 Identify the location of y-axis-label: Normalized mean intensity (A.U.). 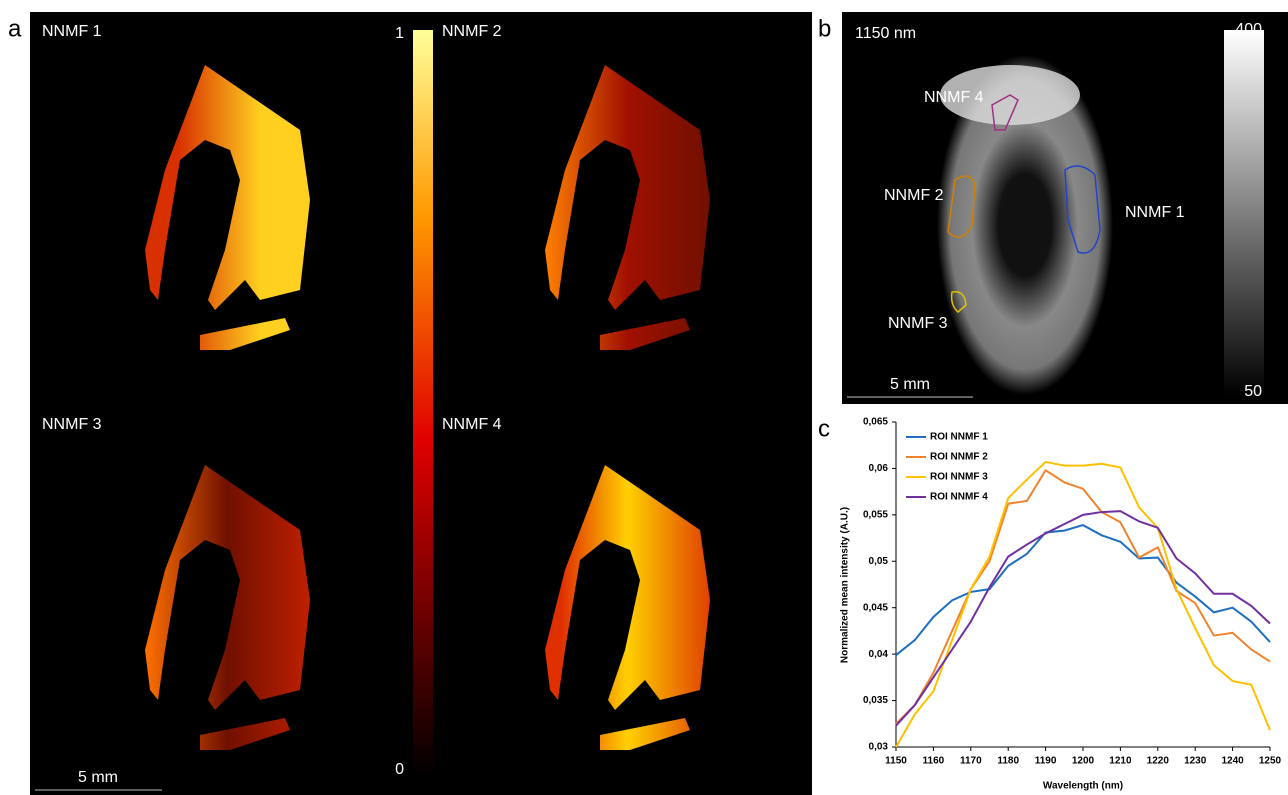
(845, 585).